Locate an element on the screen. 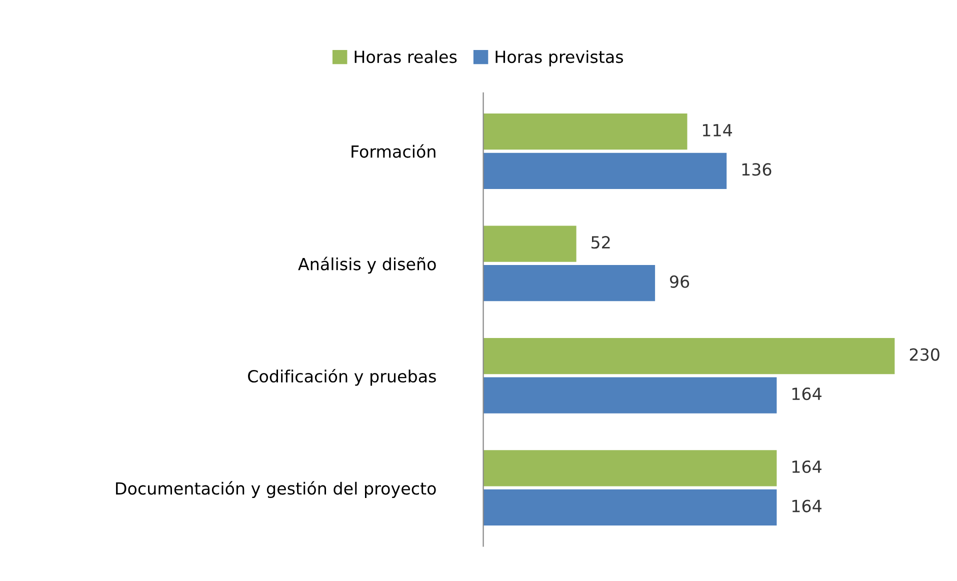 The width and height of the screenshot is (957, 581). legend-label: Horas reales is located at coordinates (405, 57).